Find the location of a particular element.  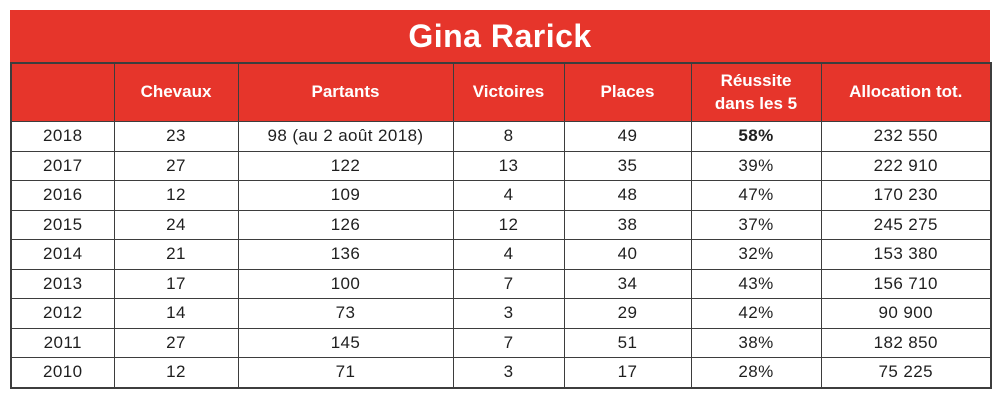

page-title: Gina Rarick is located at coordinates (500, 35).